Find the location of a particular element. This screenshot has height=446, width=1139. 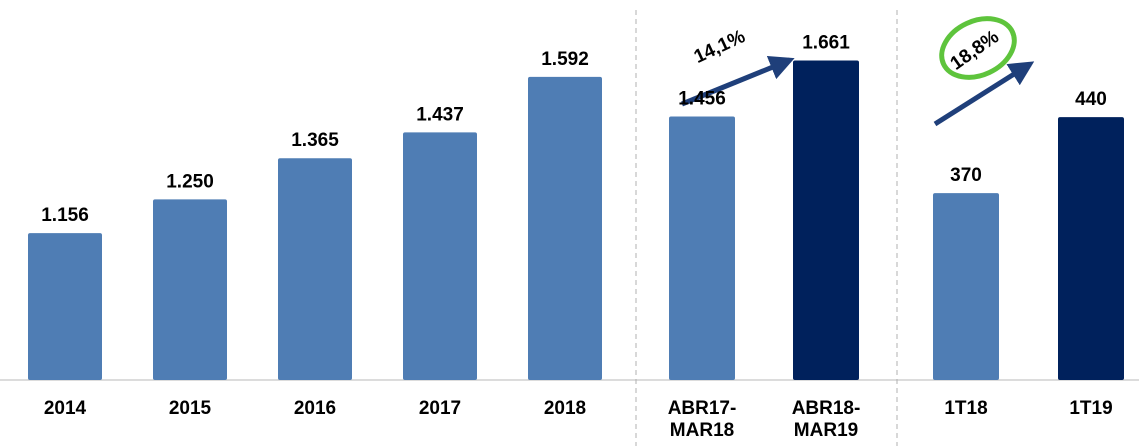

value-label: 1.456 is located at coordinates (702, 98).